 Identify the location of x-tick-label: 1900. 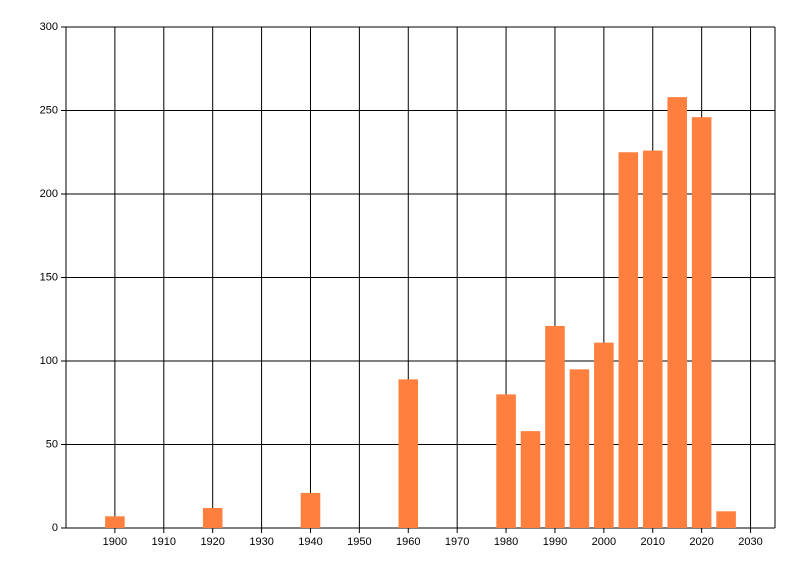
(115, 542).